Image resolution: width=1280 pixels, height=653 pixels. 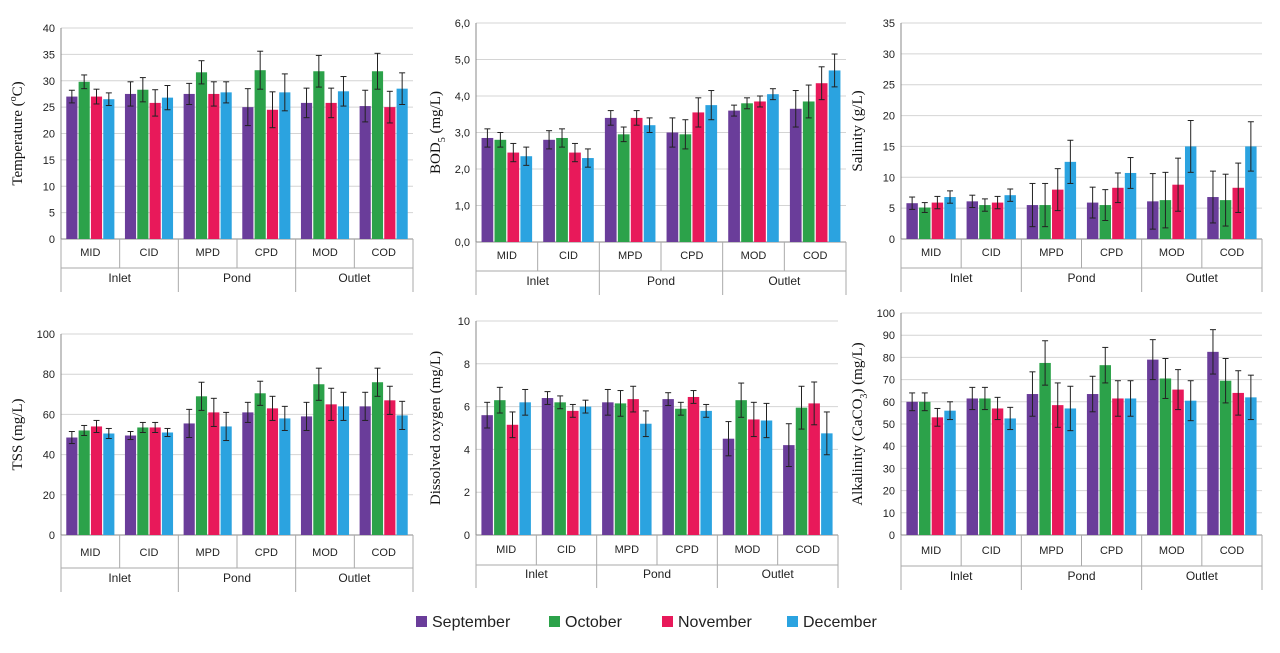 What do you see at coordinates (687, 550) in the screenshot?
I see `category-label: CPD` at bounding box center [687, 550].